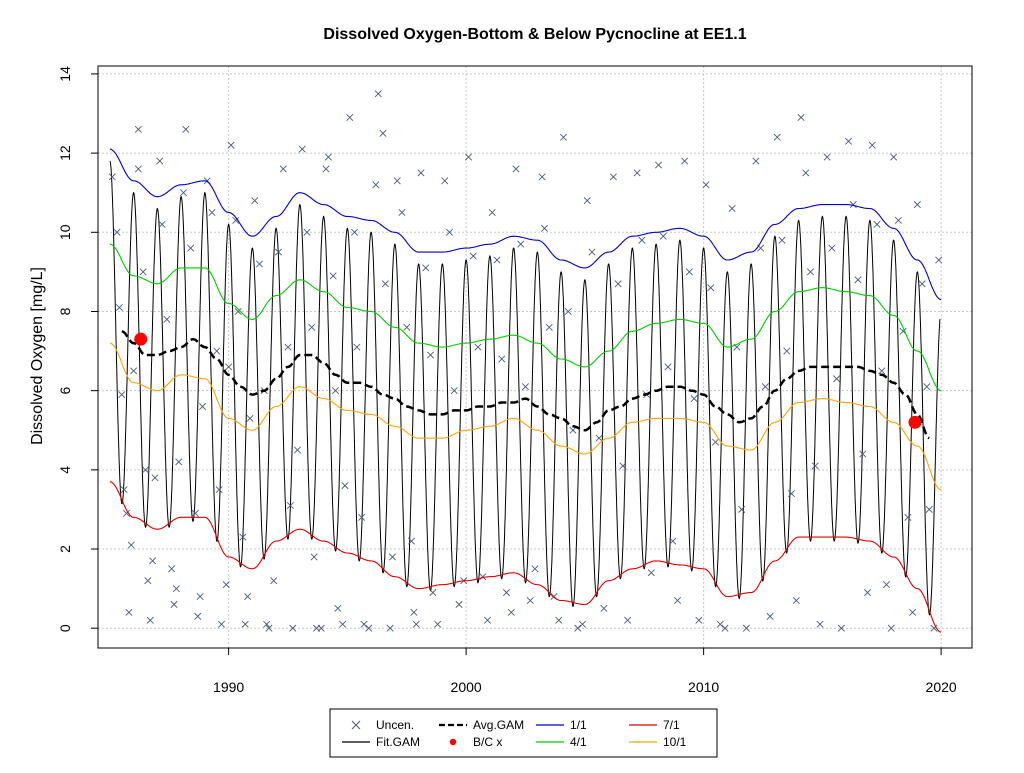  I want to click on legend-label: 10/1, so click(675, 742).